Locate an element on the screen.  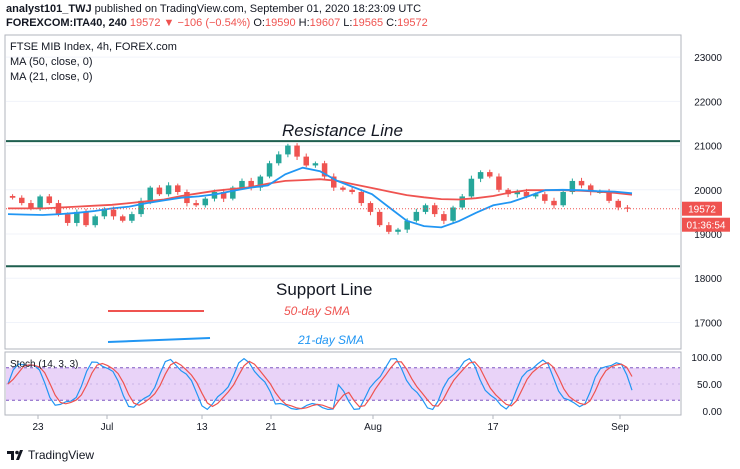
stoch-tick-label: 0.00 is located at coordinates (713, 412).